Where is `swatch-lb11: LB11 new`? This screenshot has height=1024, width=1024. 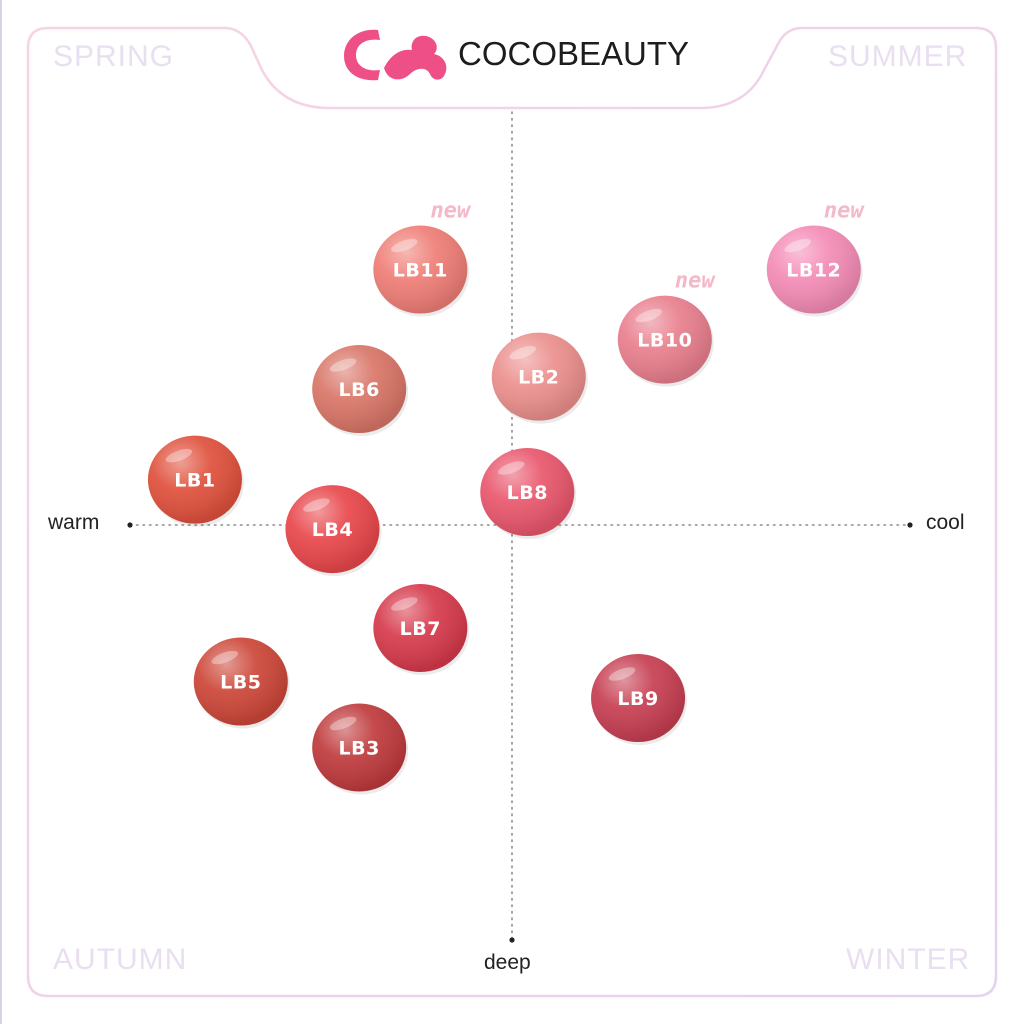 swatch-lb11: LB11 new is located at coordinates (422, 258).